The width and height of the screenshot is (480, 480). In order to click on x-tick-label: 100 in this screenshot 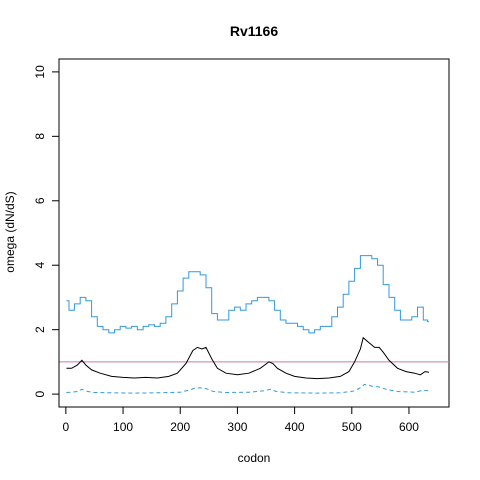, I will do `click(123, 427)`.